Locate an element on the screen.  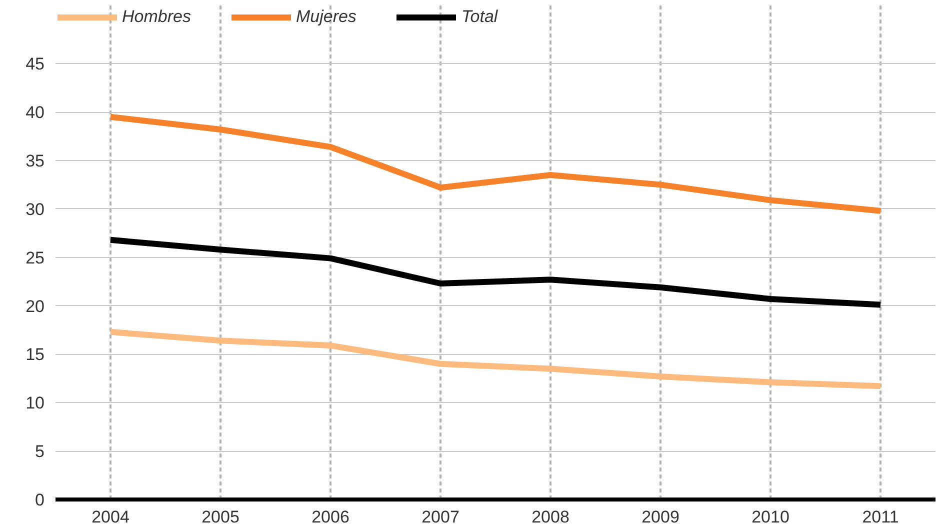
legend-label: Mujeres is located at coordinates (326, 17).